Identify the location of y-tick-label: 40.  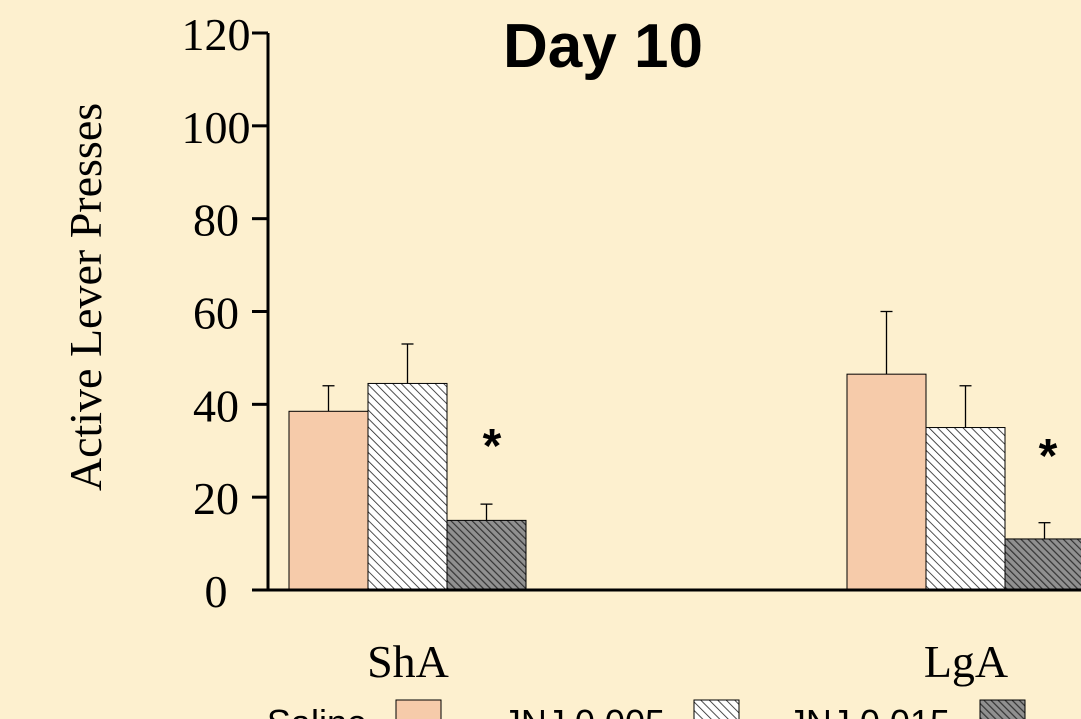
(216, 405).